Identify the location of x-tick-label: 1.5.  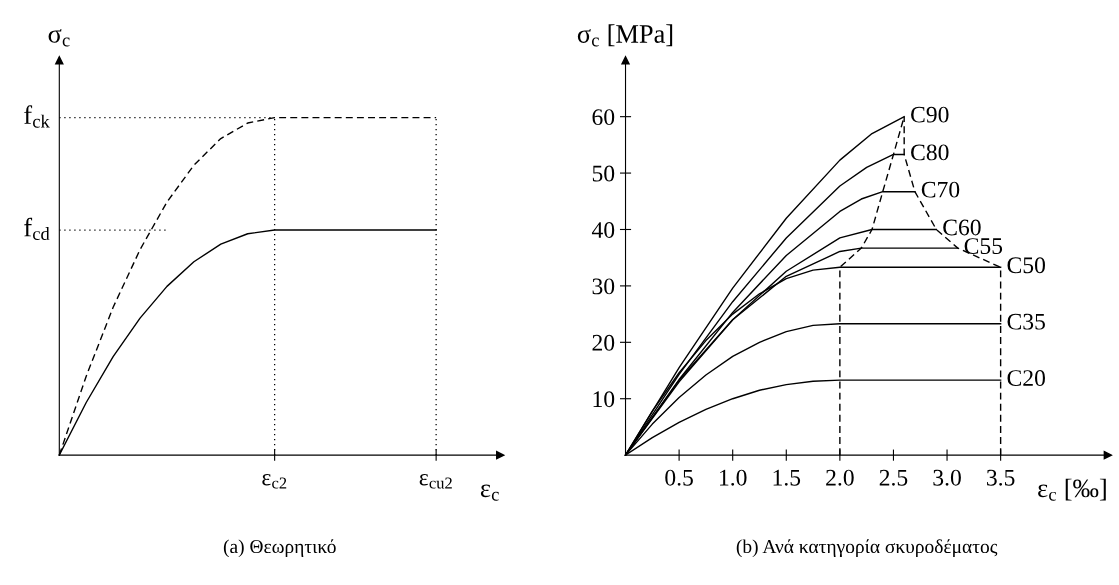
(787, 477).